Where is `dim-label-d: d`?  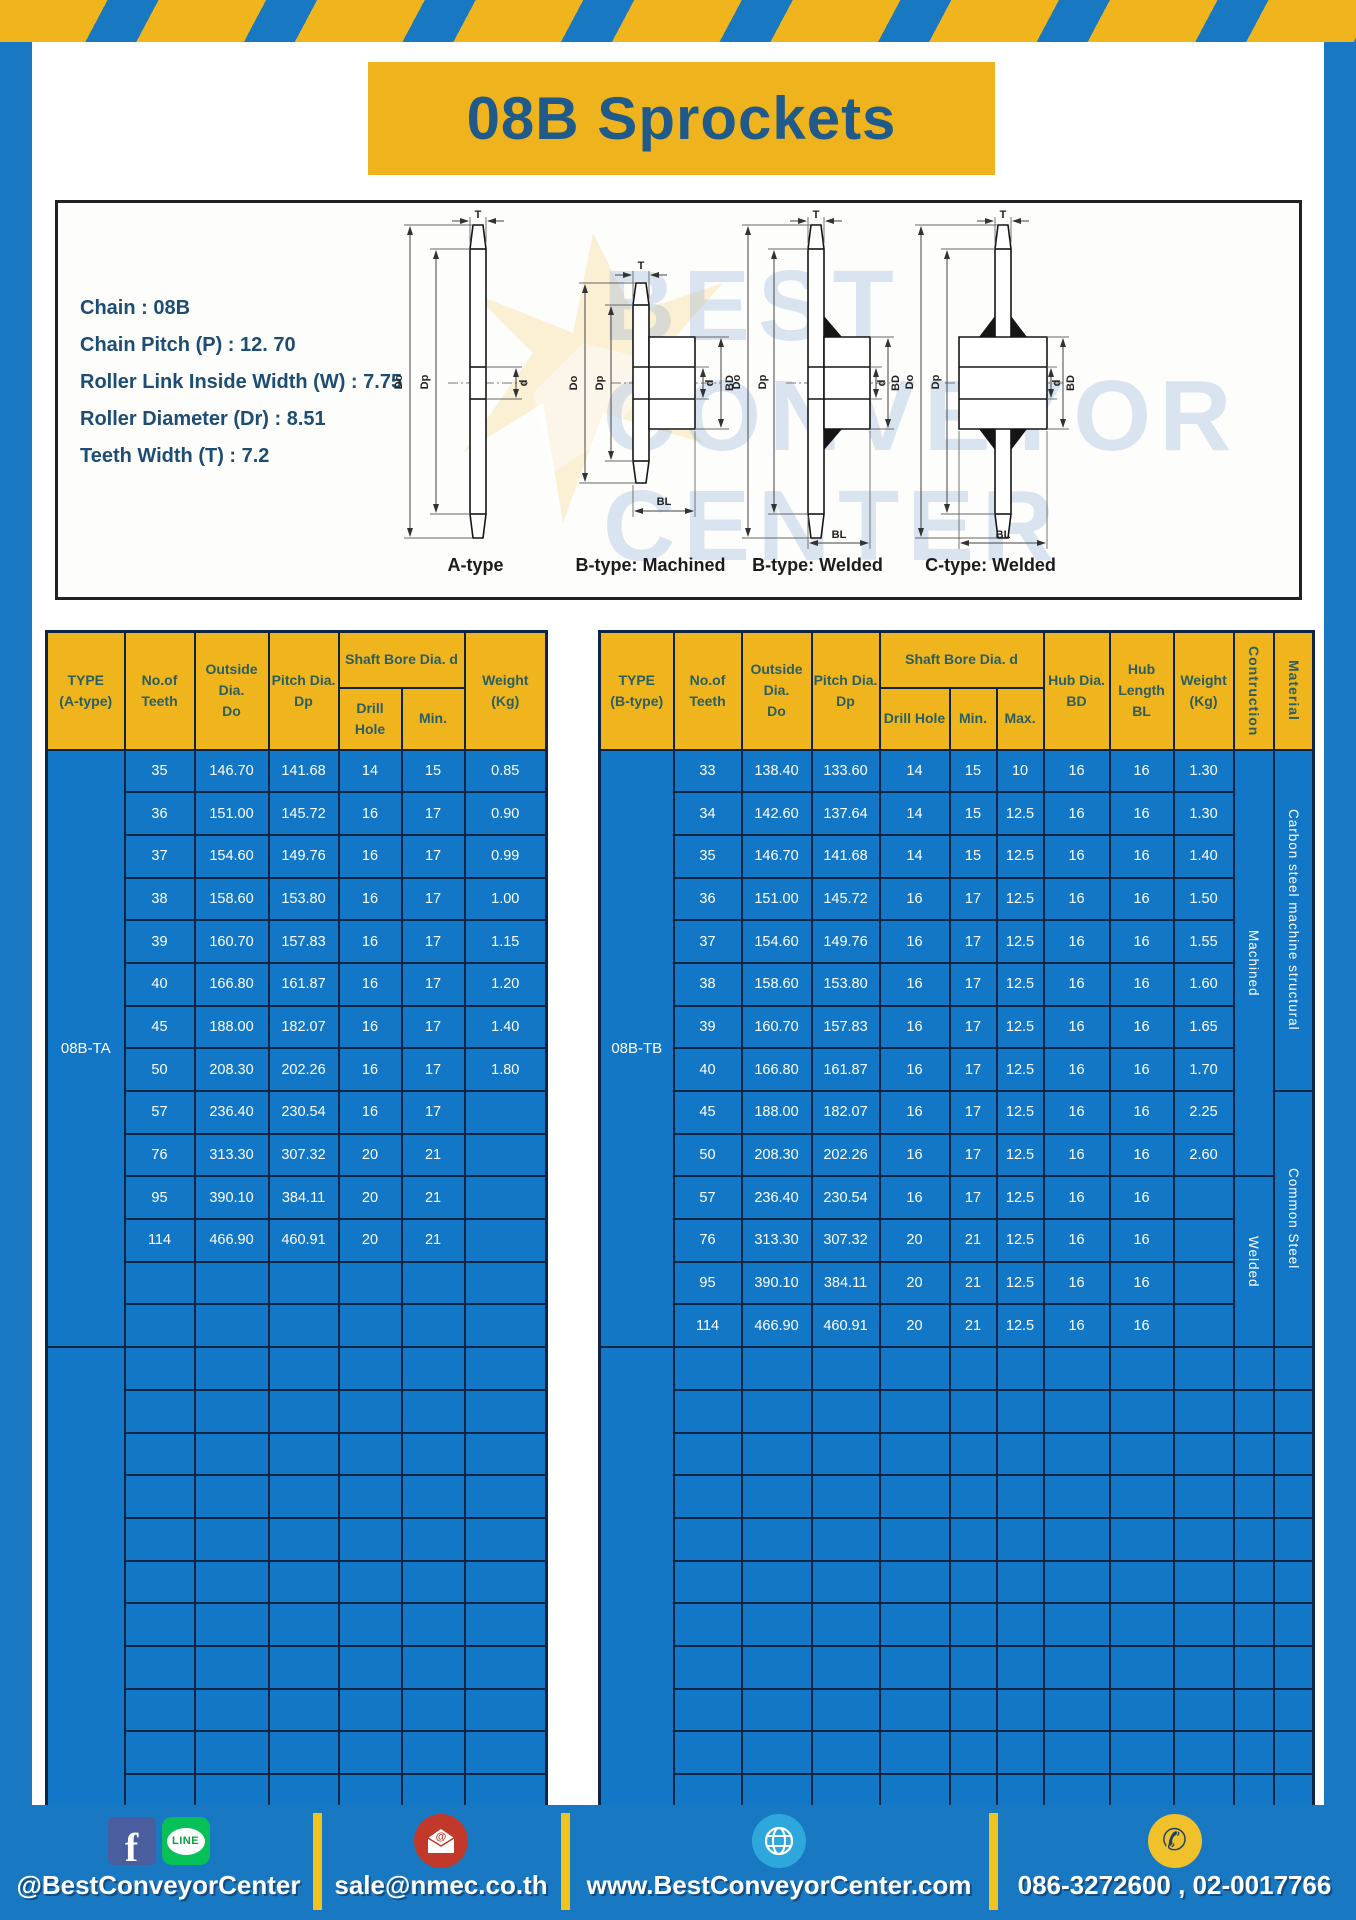 dim-label-d: d is located at coordinates (1057, 383).